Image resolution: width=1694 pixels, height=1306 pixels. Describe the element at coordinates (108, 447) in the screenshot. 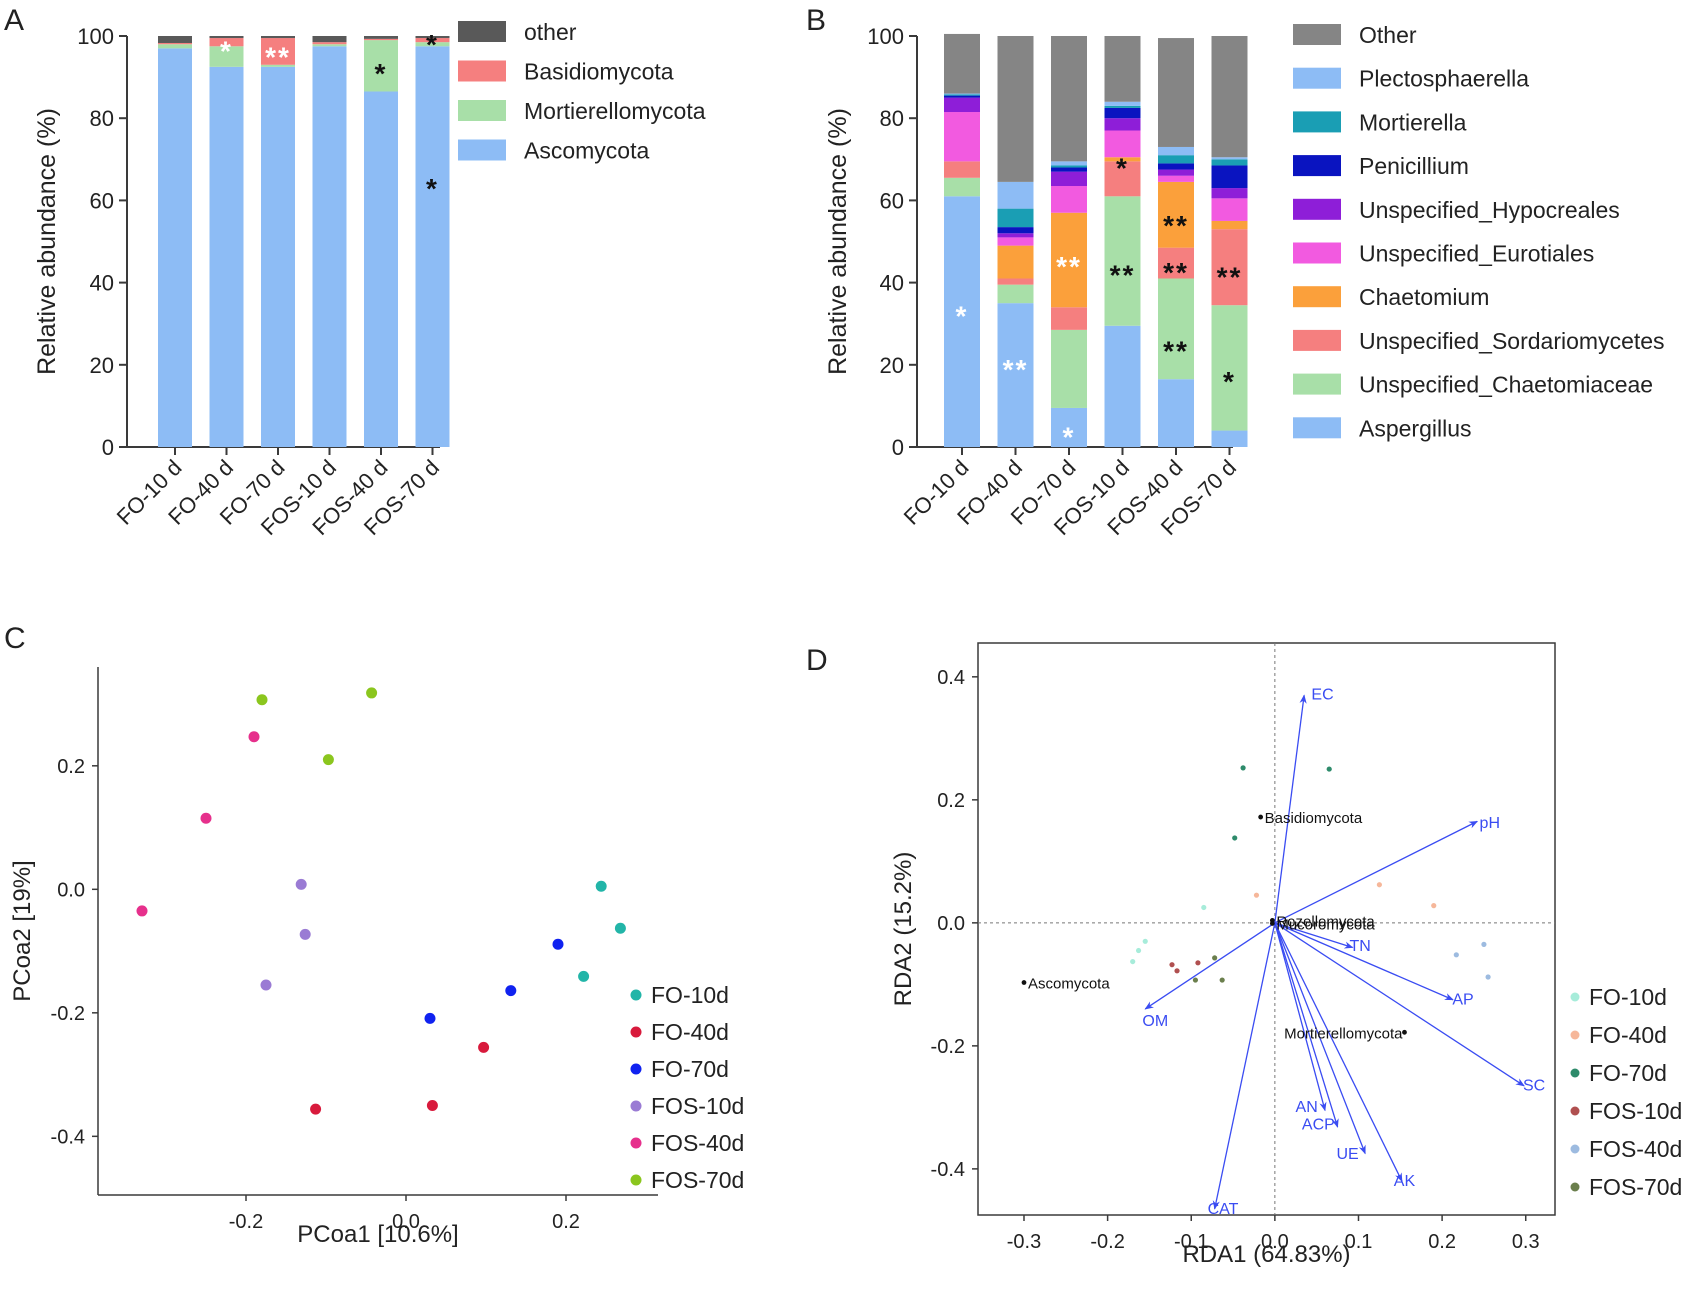

I see `y-tick-label: 0` at that location.